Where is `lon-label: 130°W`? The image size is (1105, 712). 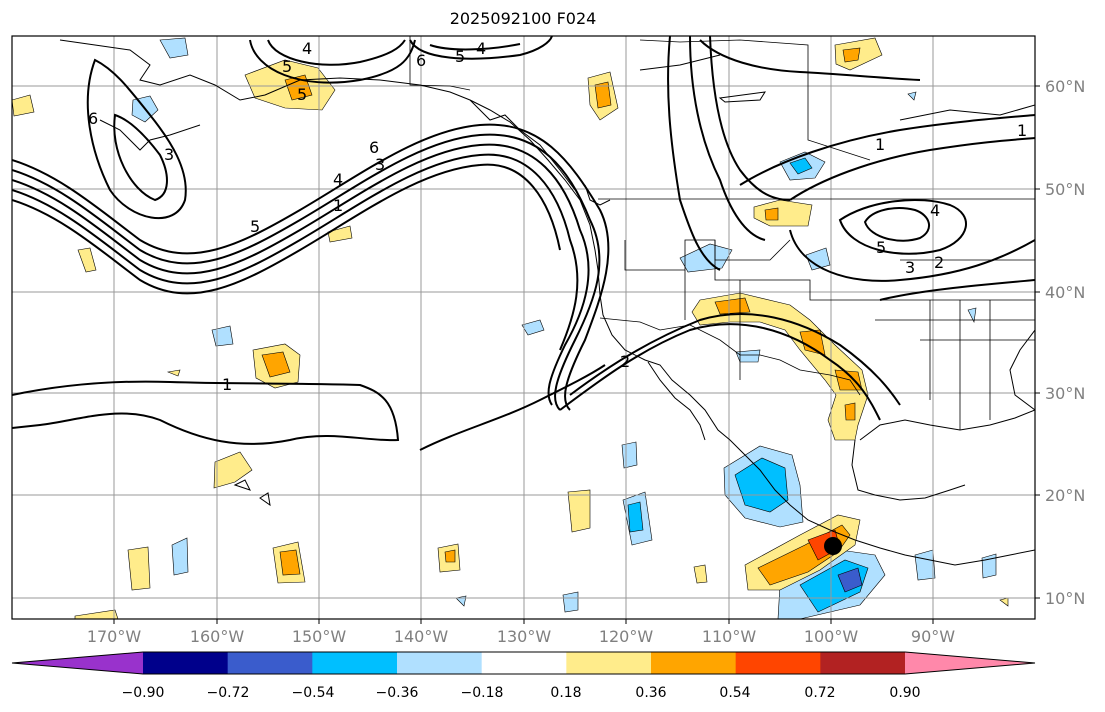
lon-label: 130°W is located at coordinates (524, 636).